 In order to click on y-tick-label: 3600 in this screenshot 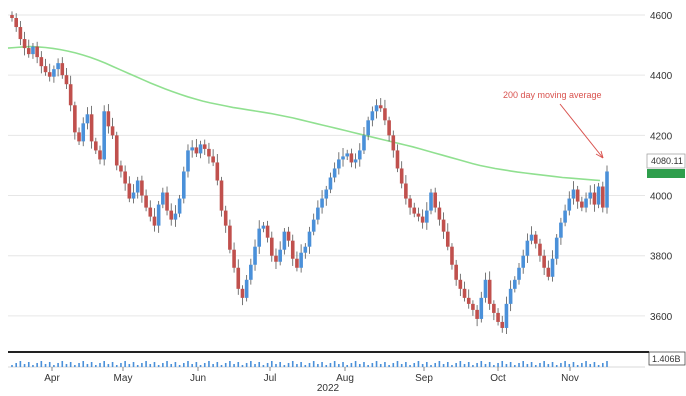, I will do `click(661, 317)`.